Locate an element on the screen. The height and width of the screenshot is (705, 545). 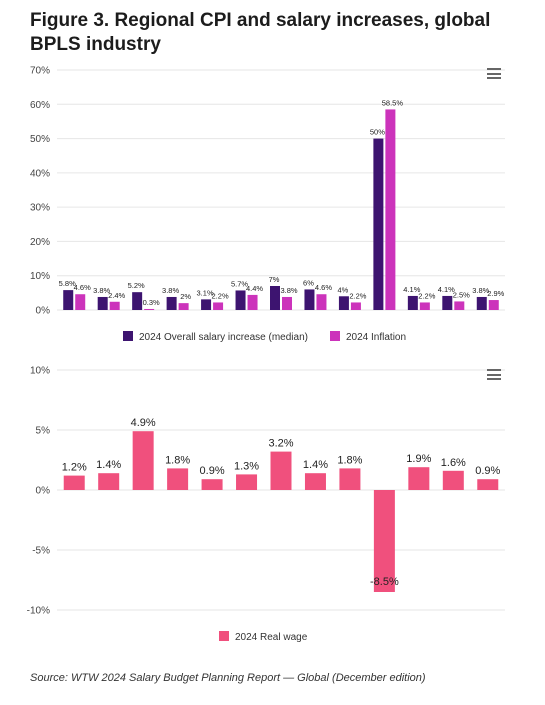
data-label: 2.5% is located at coordinates (461, 294).